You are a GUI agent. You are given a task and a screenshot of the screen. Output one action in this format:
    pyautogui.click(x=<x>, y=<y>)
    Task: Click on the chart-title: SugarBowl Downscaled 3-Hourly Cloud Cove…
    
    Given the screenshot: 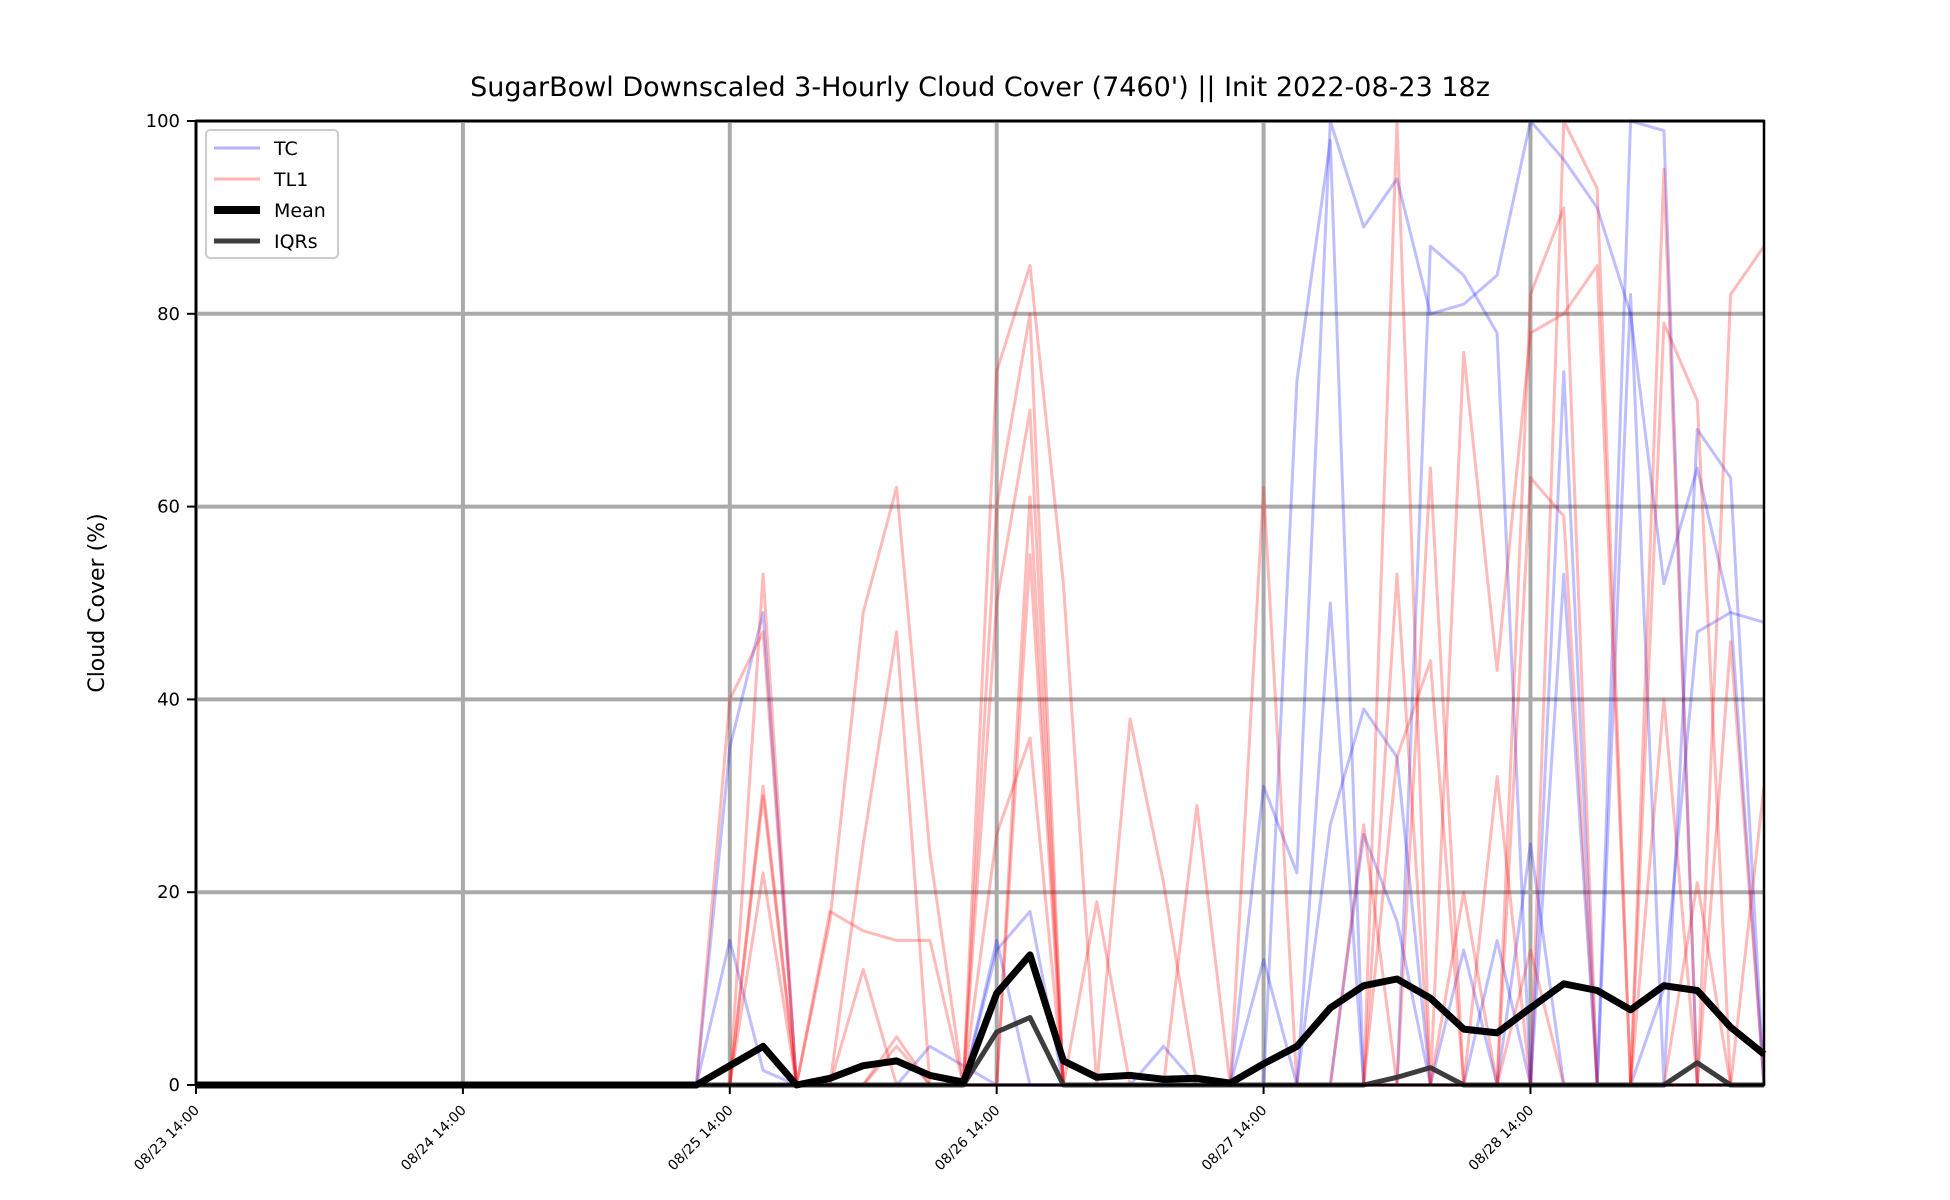 What is the action you would take?
    pyautogui.click(x=980, y=87)
    